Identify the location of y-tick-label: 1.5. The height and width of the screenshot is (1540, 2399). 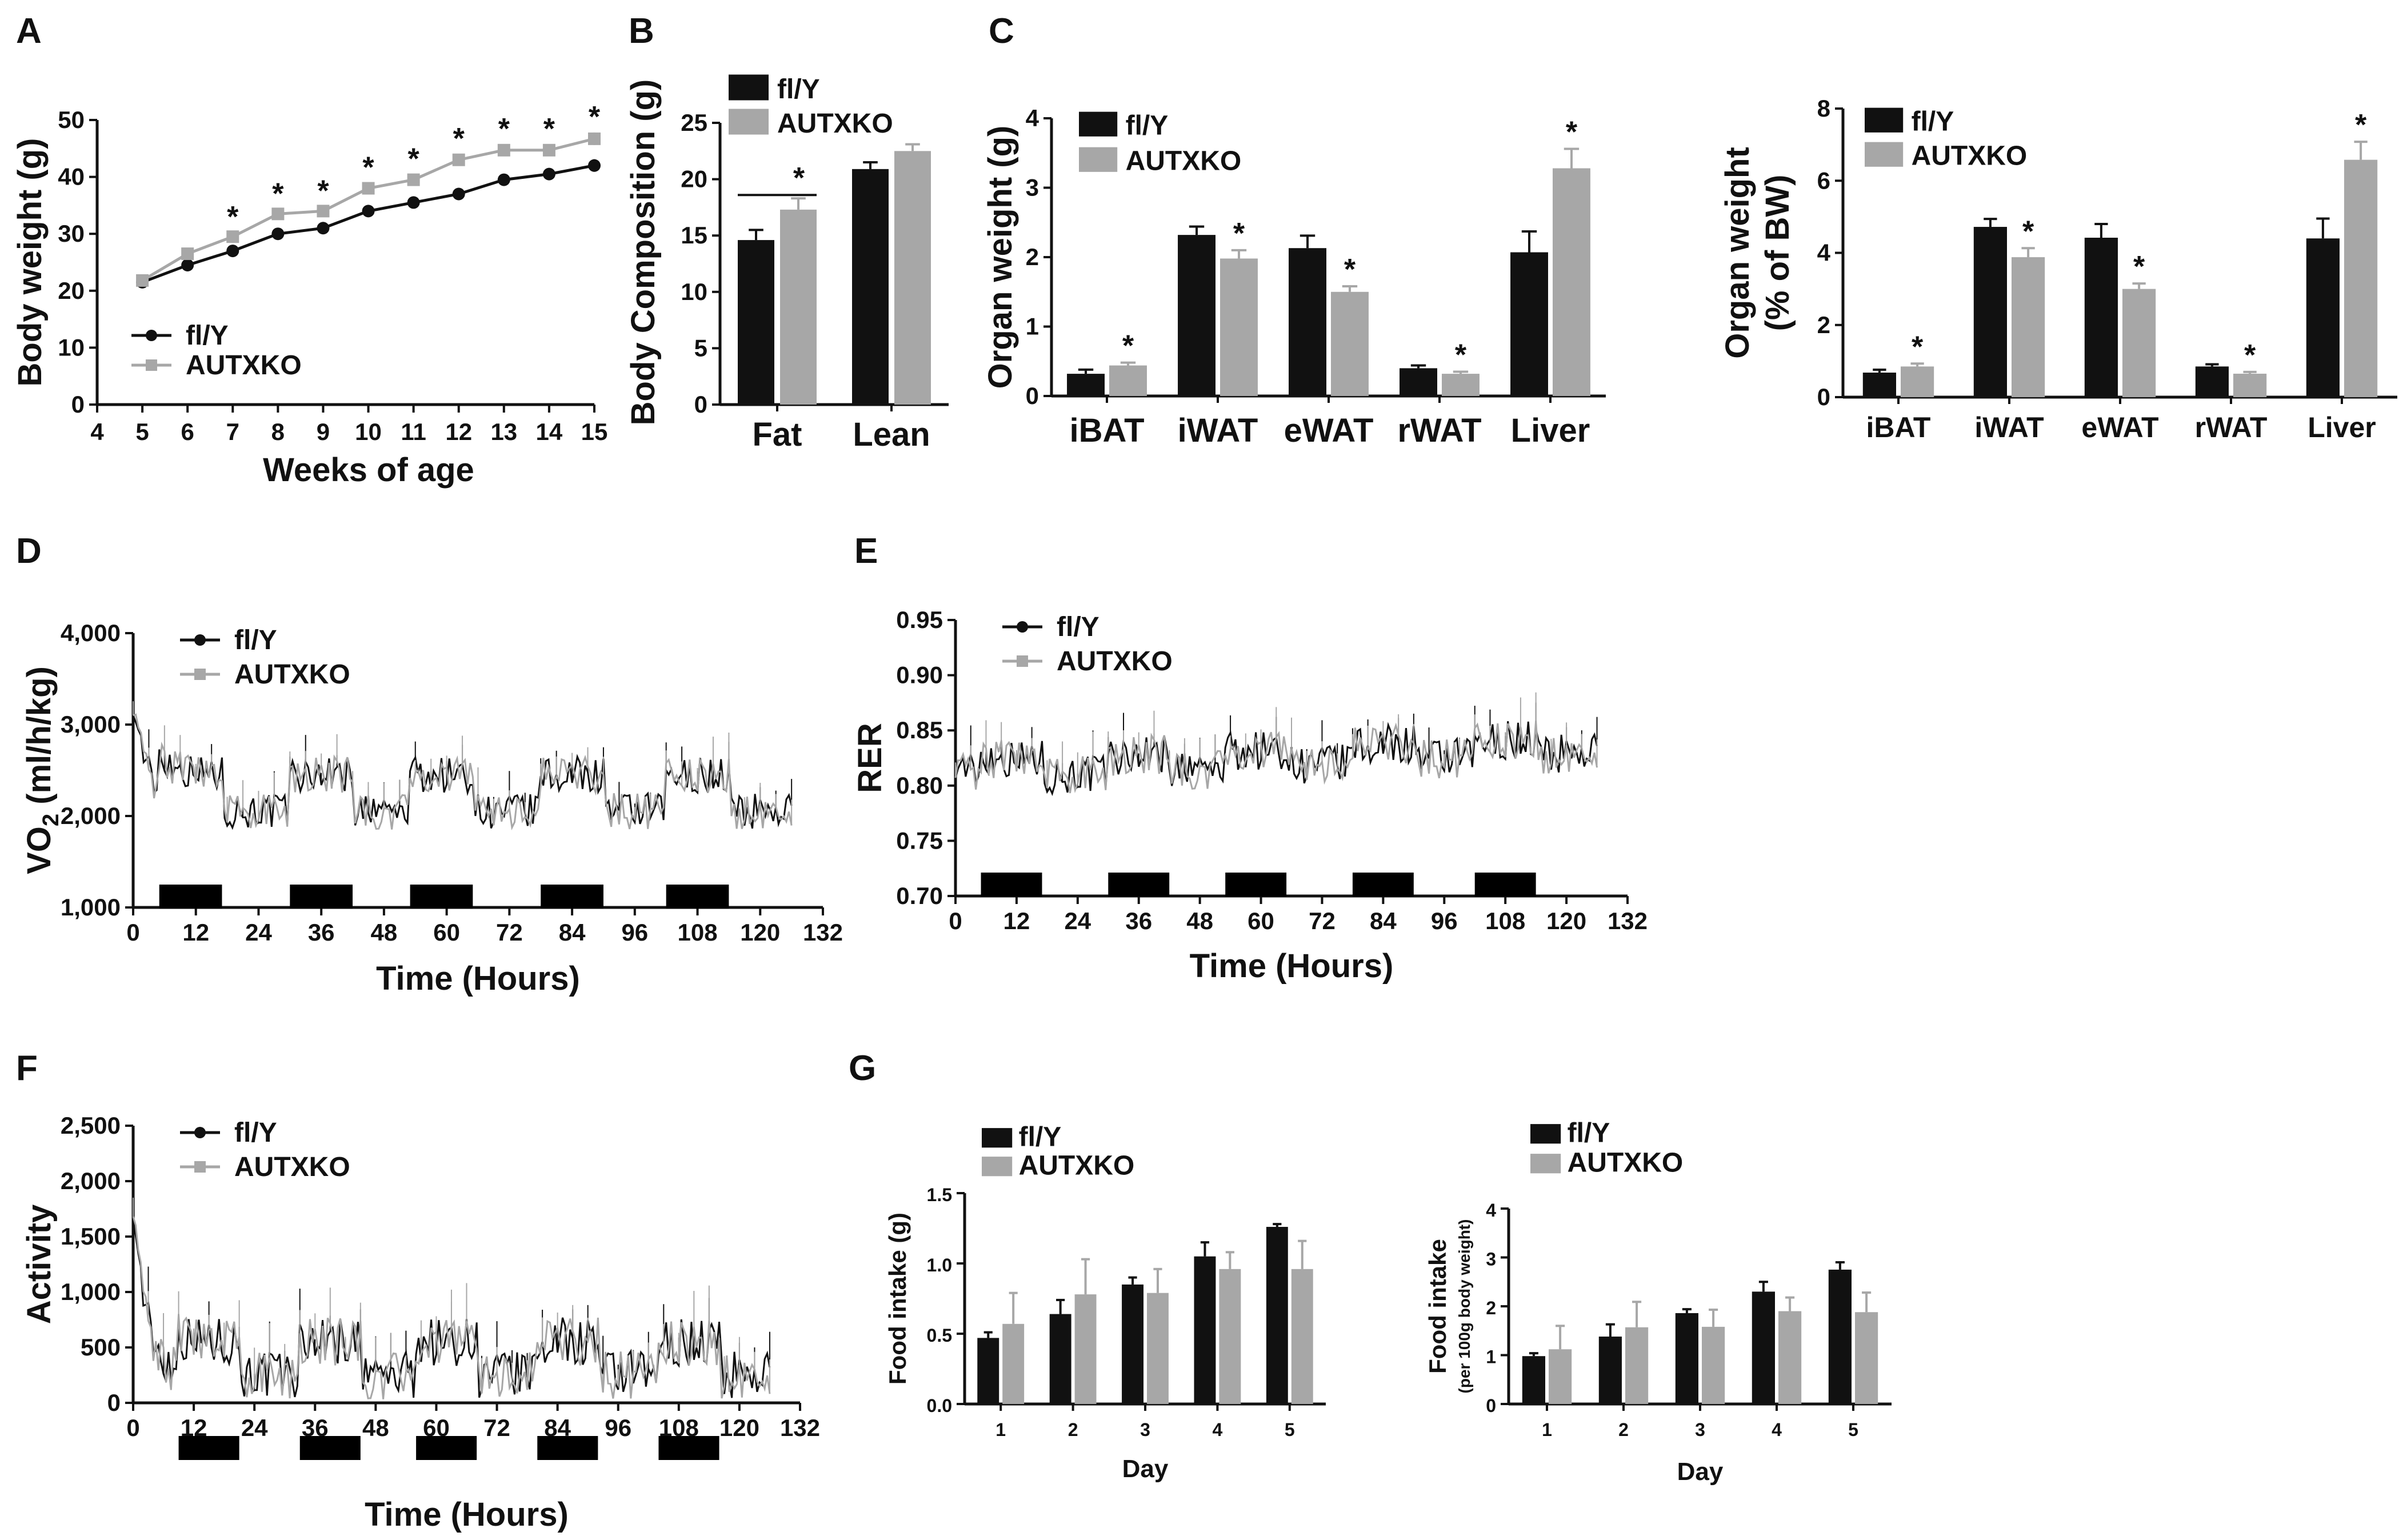
(939, 1195).